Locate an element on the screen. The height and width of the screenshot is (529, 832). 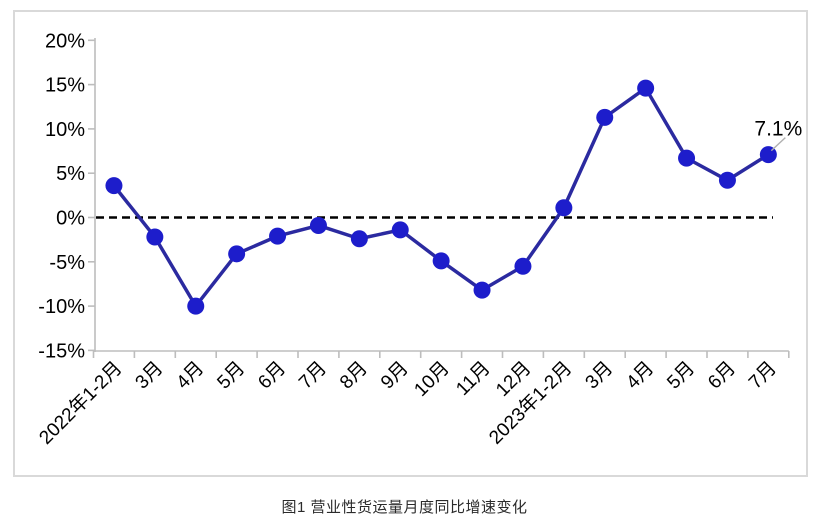
chart-caption: 图1 营业性货运量月度同比增速变化 is located at coordinates (404, 507).